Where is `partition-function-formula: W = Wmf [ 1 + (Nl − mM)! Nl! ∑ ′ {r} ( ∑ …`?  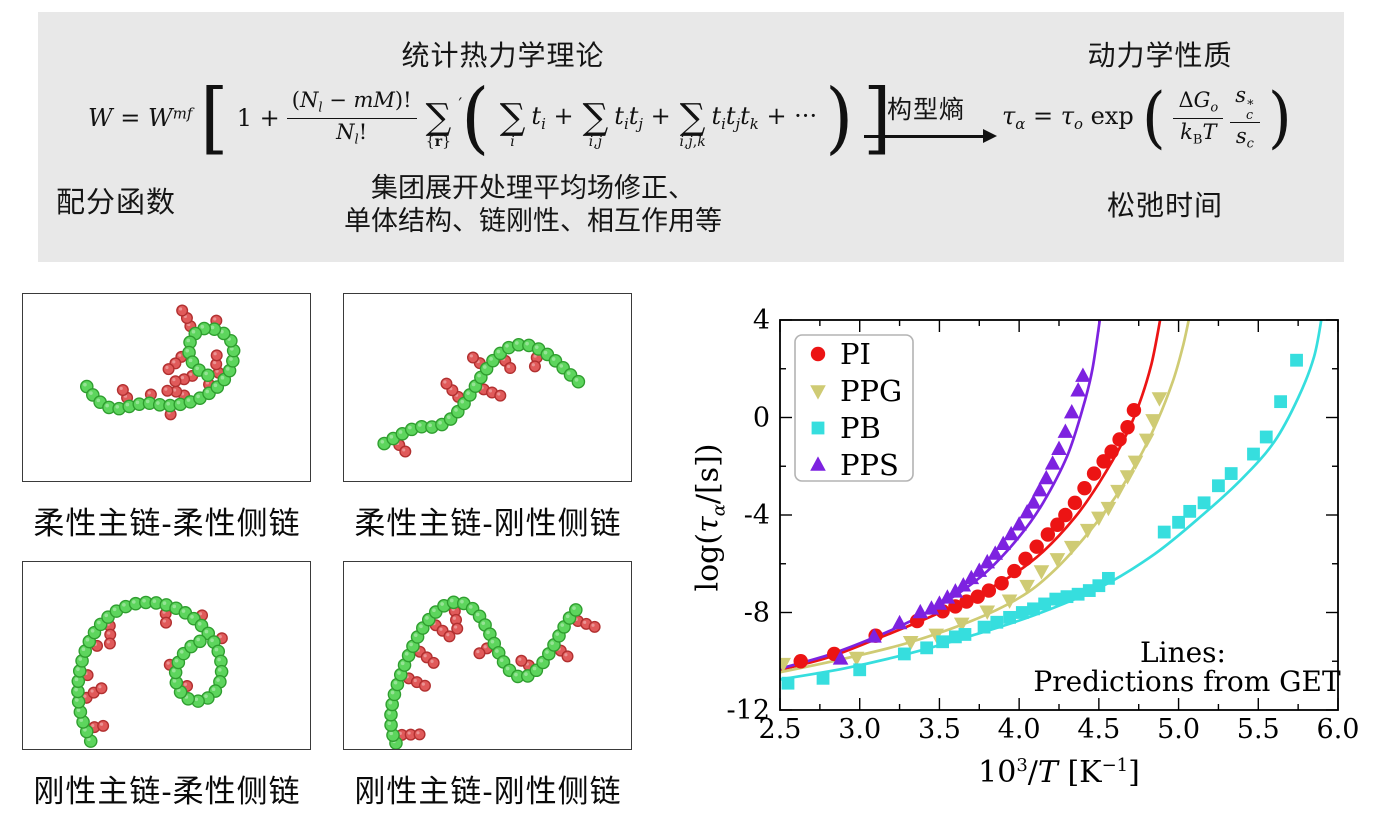 partition-function-formula: W = Wmf [ 1 + (Nl − mM)! Nl! ∑ ′ {r} ( ∑ … is located at coordinates (490, 118).